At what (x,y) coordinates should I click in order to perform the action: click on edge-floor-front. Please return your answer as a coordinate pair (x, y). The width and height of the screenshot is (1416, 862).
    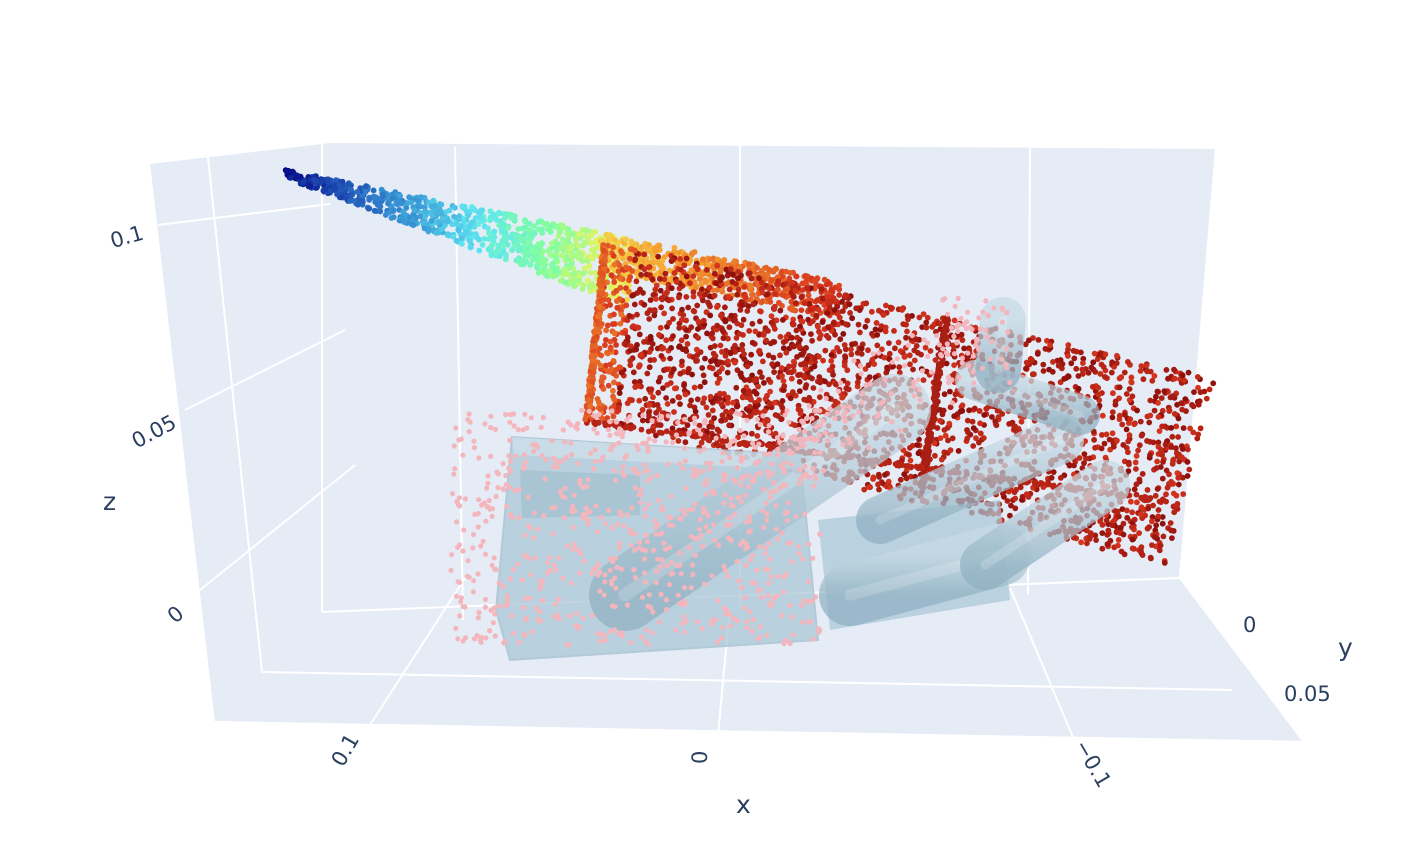
    Looking at the image, I should click on (759, 732).